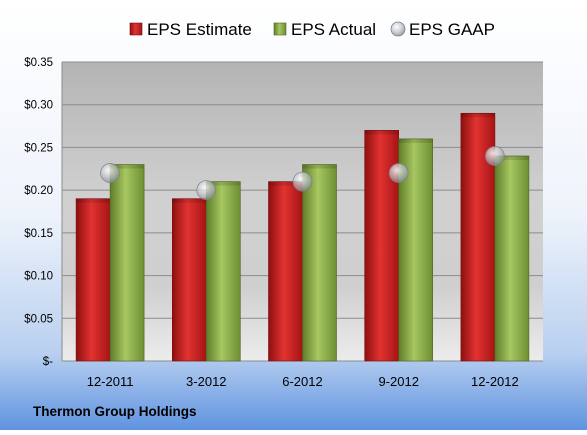 The width and height of the screenshot is (587, 435). I want to click on y-tick-label: $0.25, so click(38, 148).